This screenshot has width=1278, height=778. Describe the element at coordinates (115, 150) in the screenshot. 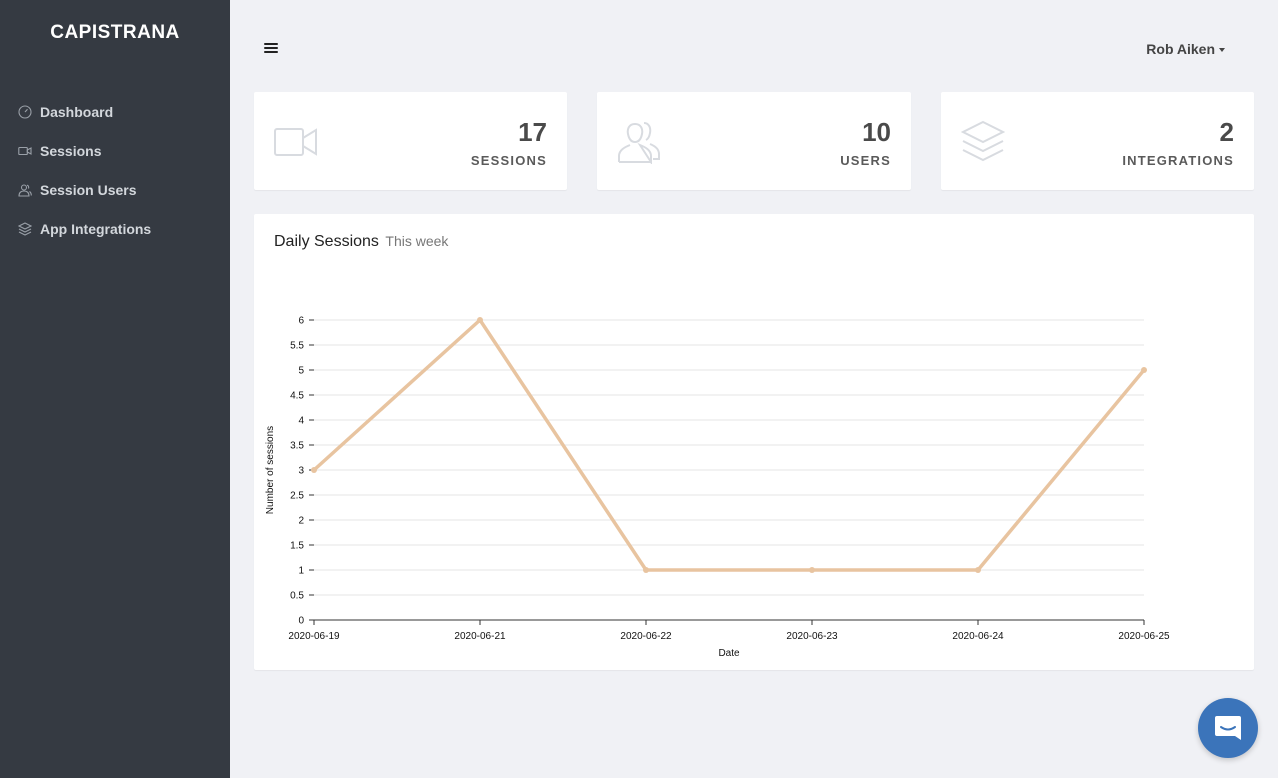

I see `sidebar-item-sessions: Sessions` at that location.